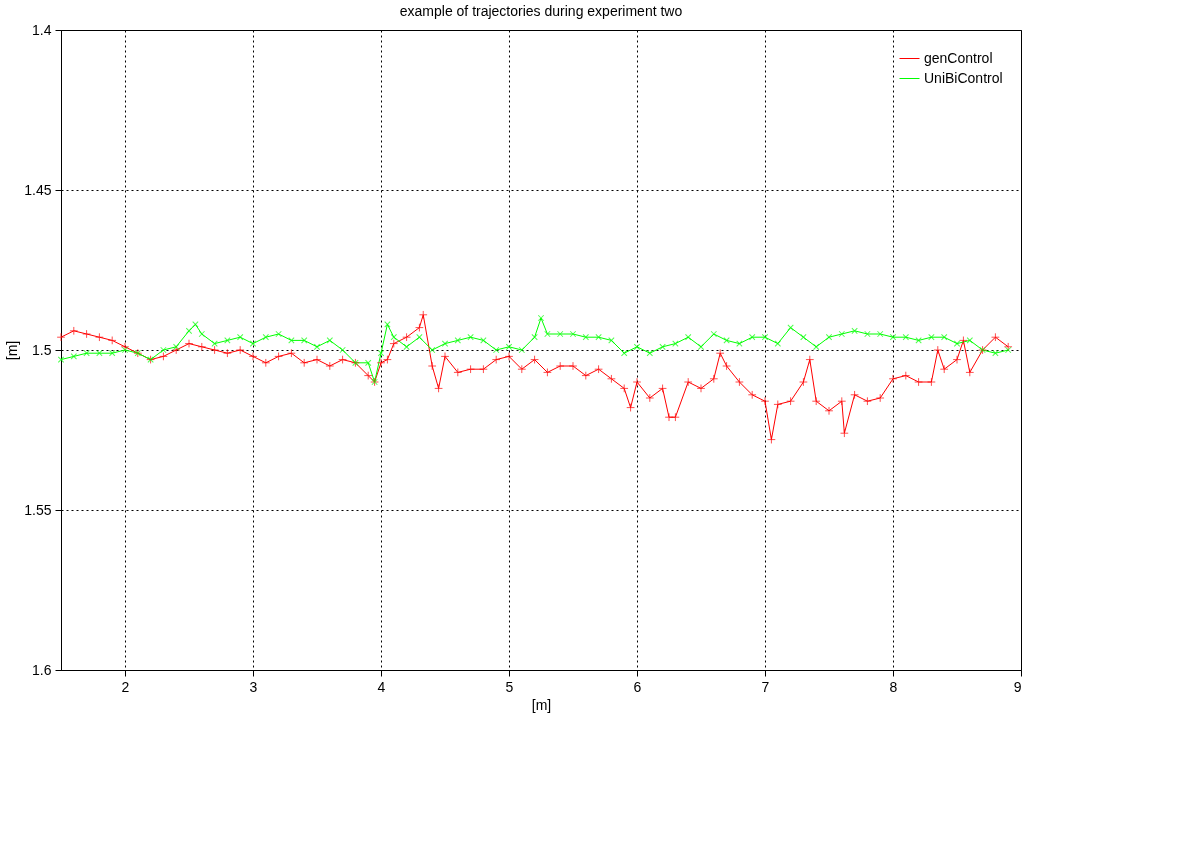  Describe the element at coordinates (38, 189) in the screenshot. I see `y-tick-label: 1.45` at that location.